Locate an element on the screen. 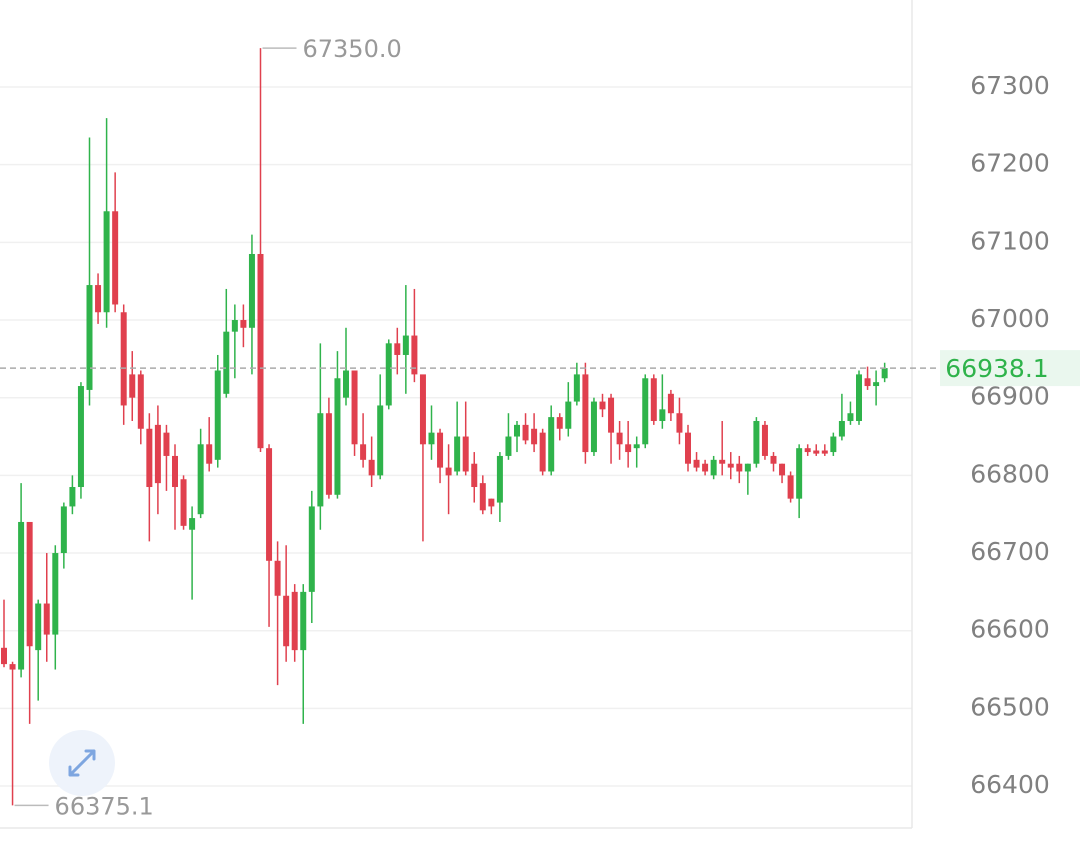  min-label: 66375.1 is located at coordinates (104, 806).